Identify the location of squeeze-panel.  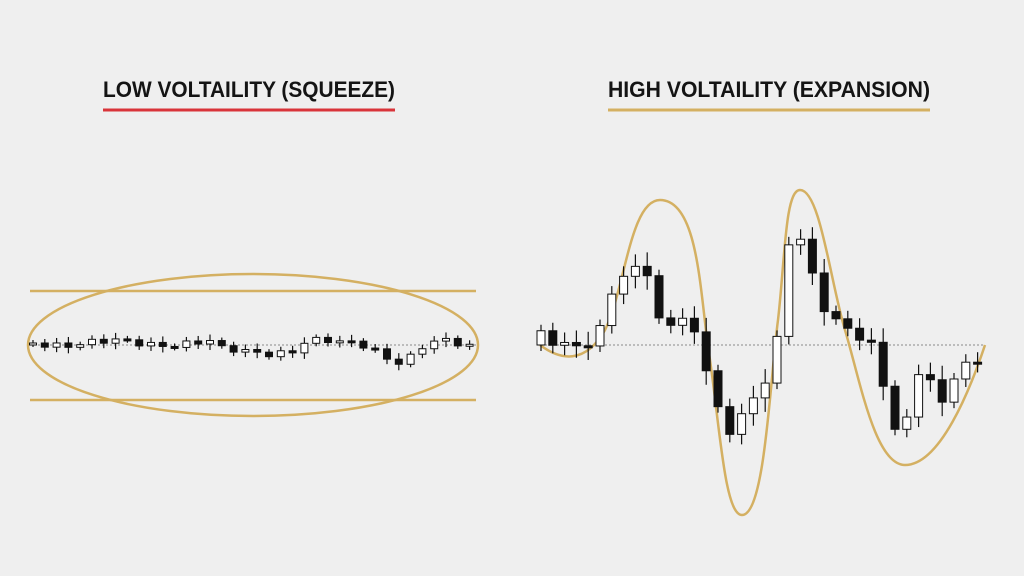
(253, 345).